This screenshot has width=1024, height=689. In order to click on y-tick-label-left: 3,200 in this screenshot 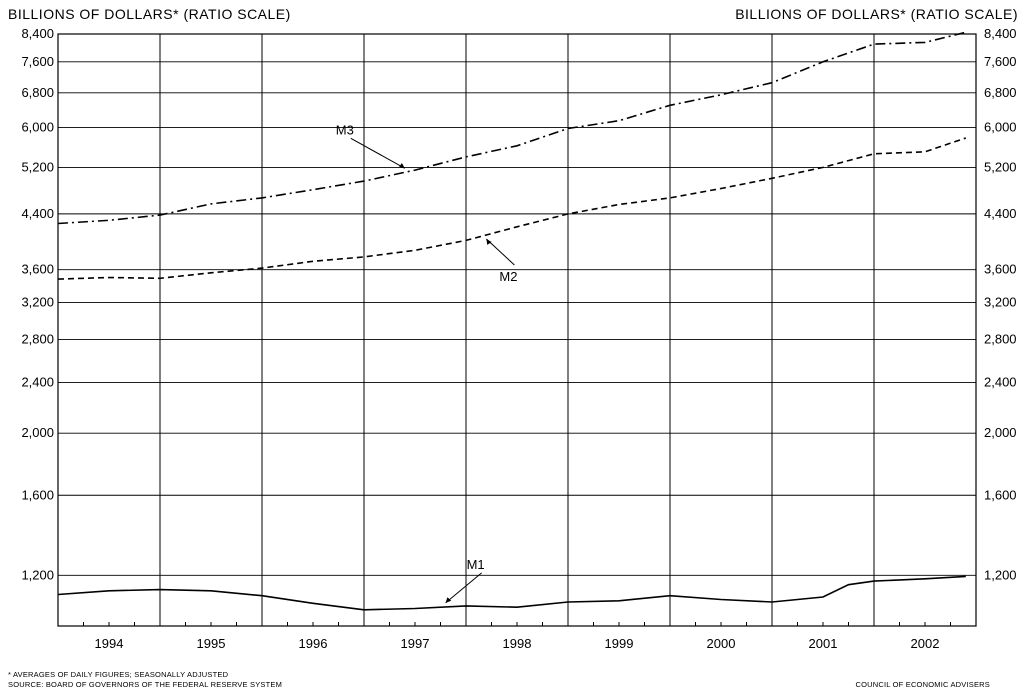, I will do `click(37, 301)`.